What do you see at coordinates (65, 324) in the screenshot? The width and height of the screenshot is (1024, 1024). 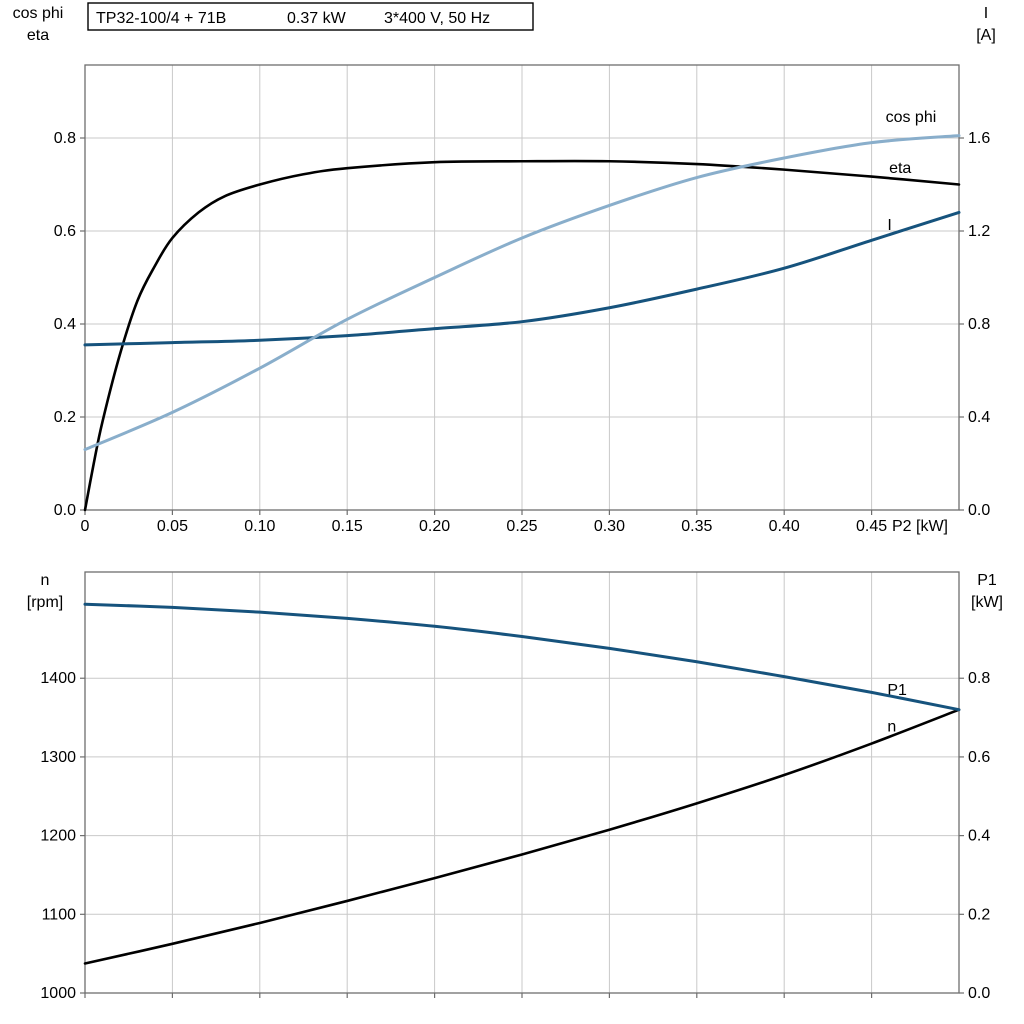 I see `left-tick-label: 0.4` at bounding box center [65, 324].